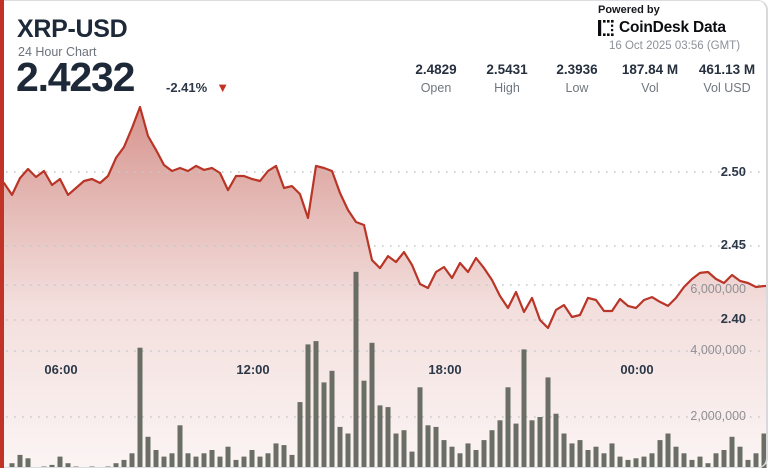  I want to click on stat-low: 2.3936 Low, so click(576, 78).